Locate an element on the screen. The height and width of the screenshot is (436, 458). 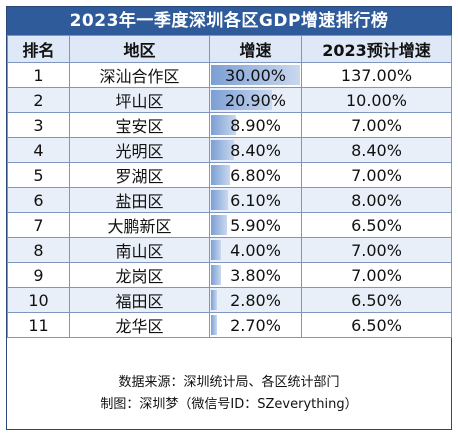
source-note: 数据来源：深圳统计局、各区统计部门 is located at coordinates (229, 382).